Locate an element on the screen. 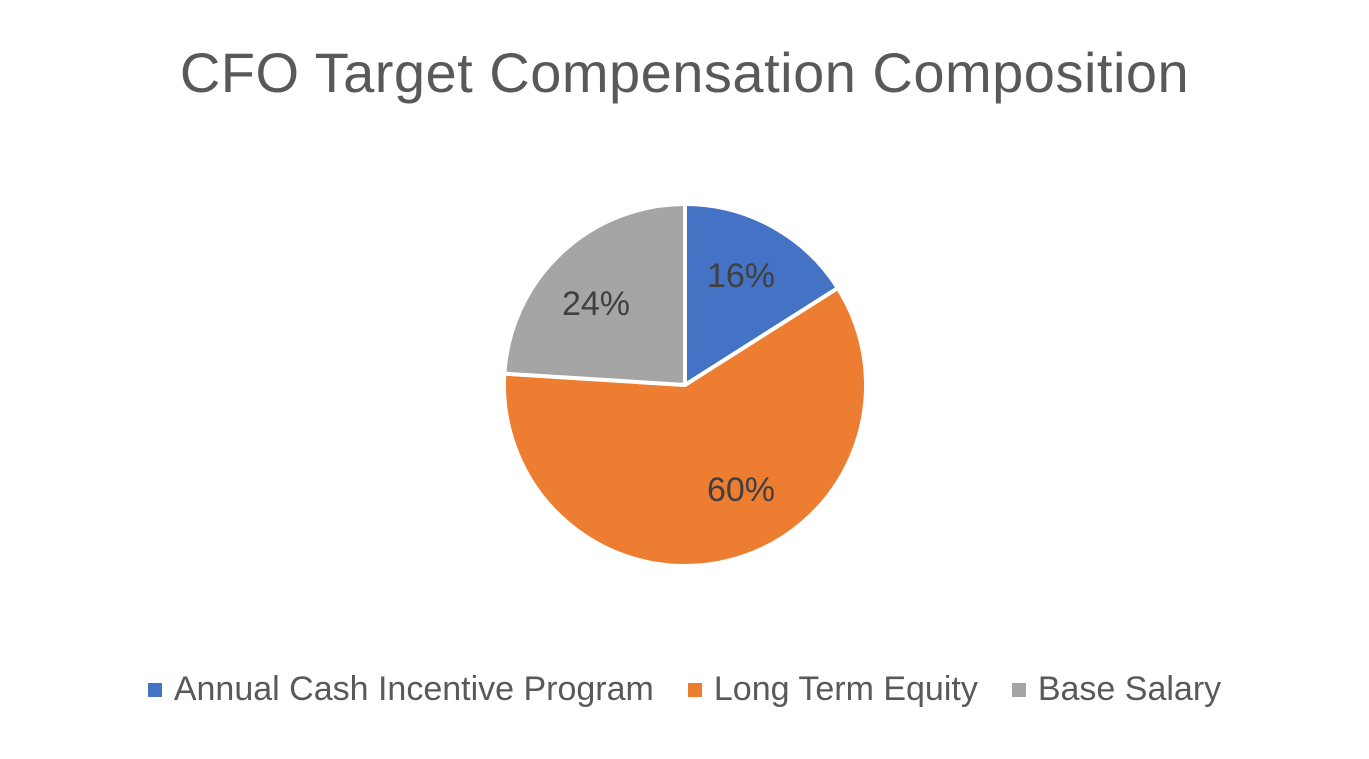 Image resolution: width=1369 pixels, height=759 pixels. slice-base-salary is located at coordinates (594, 294).